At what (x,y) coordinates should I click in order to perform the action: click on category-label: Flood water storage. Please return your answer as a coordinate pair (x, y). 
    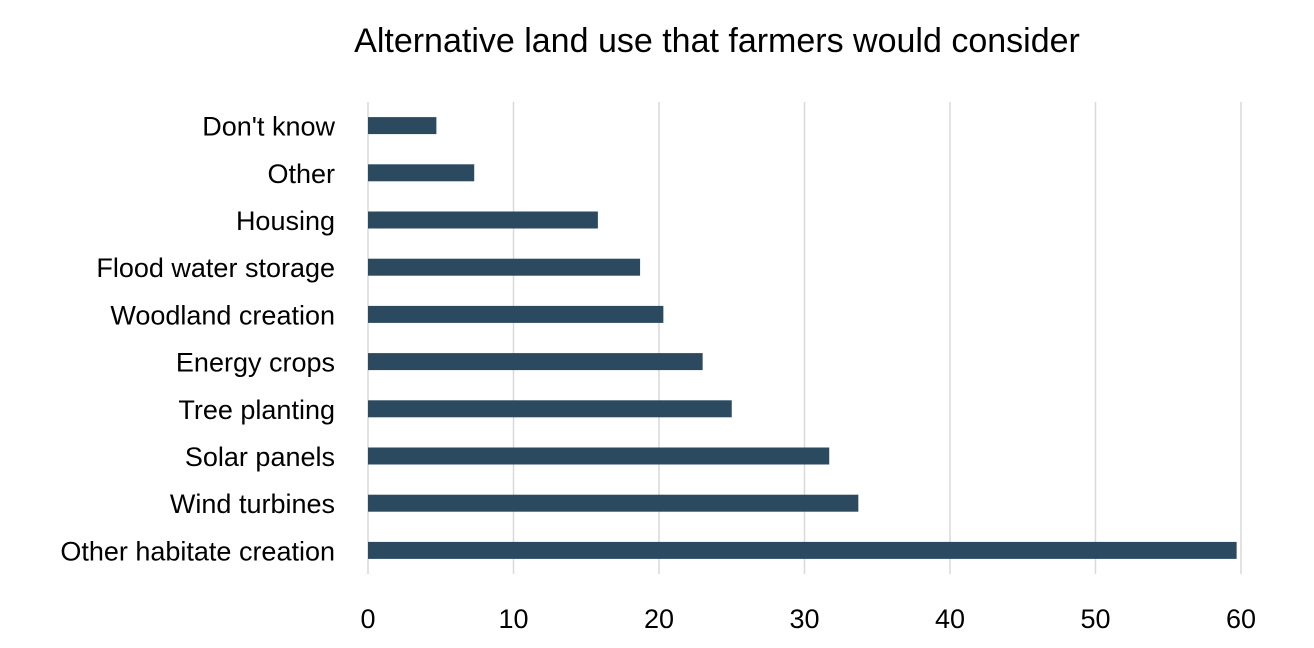
    Looking at the image, I should click on (215, 268).